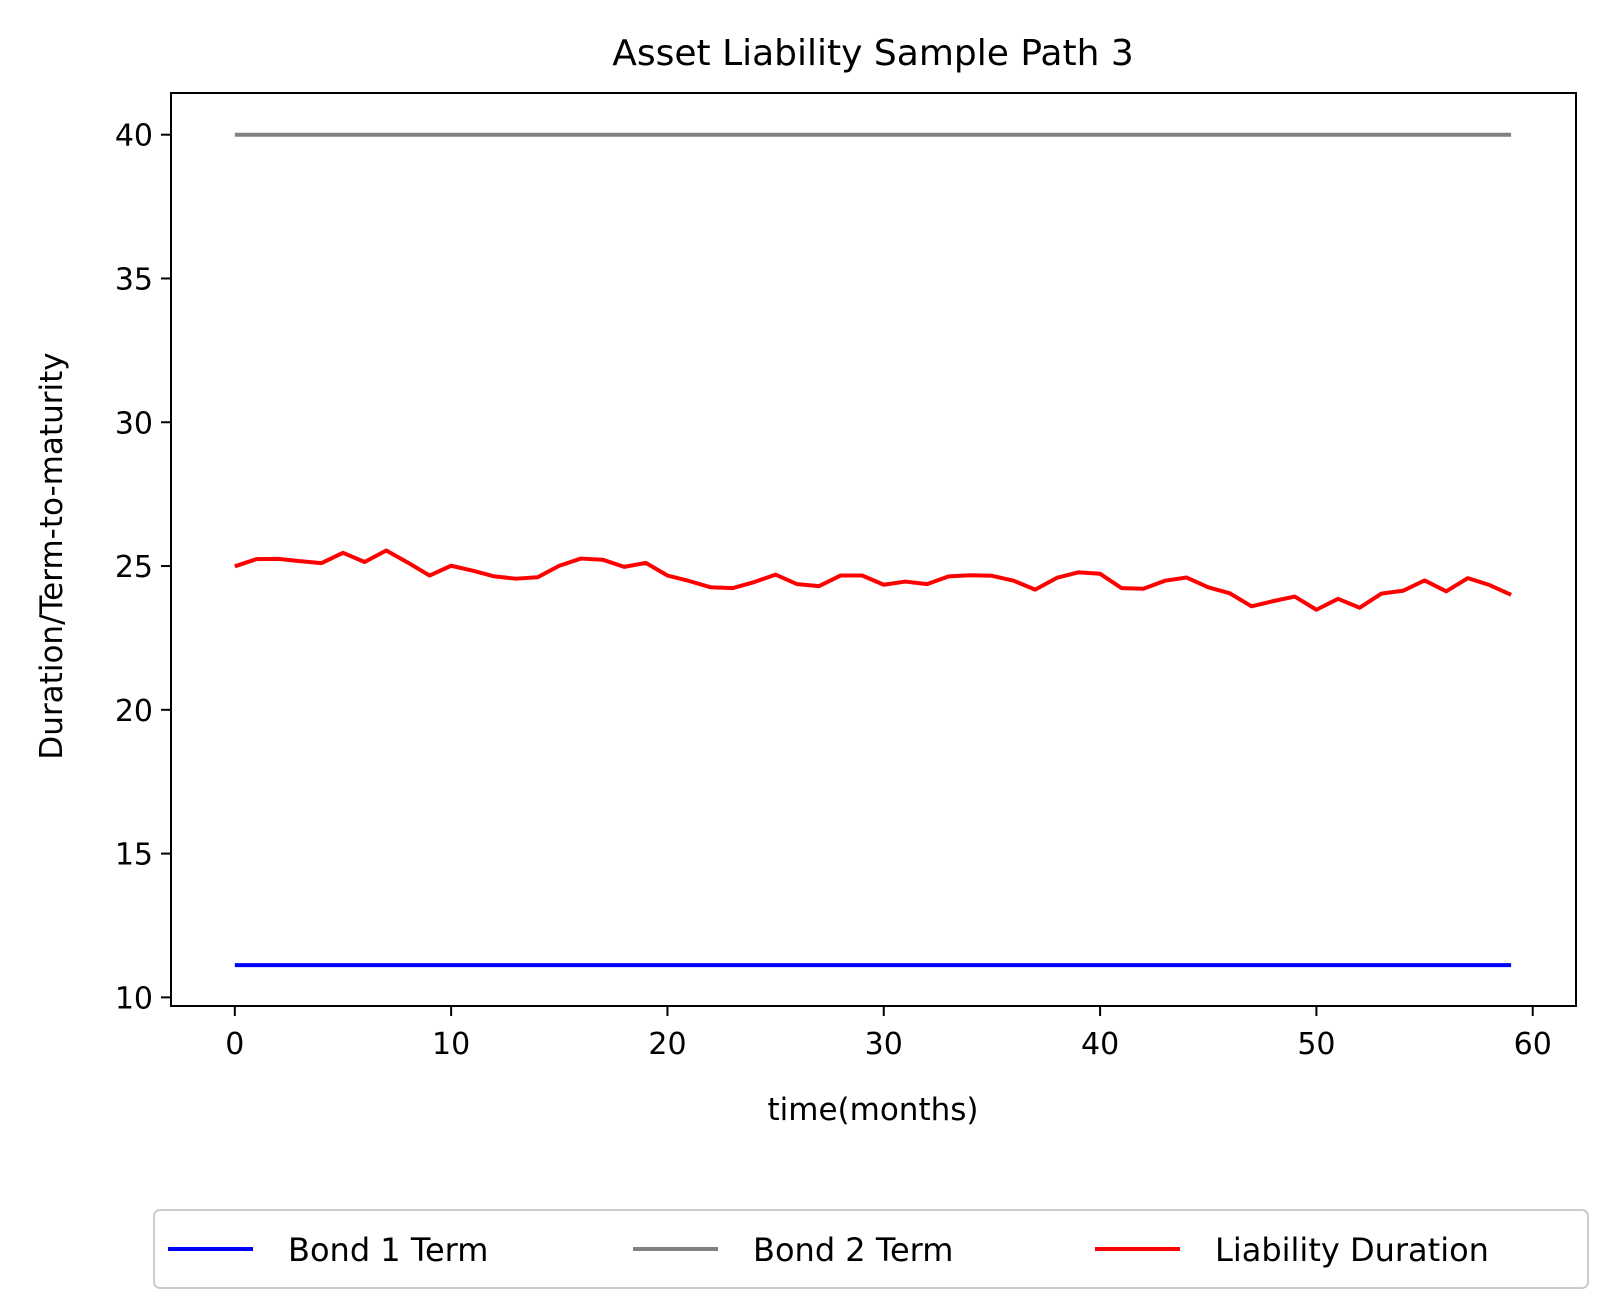  What do you see at coordinates (1100, 1044) in the screenshot?
I see `x-tick-label: 40` at bounding box center [1100, 1044].